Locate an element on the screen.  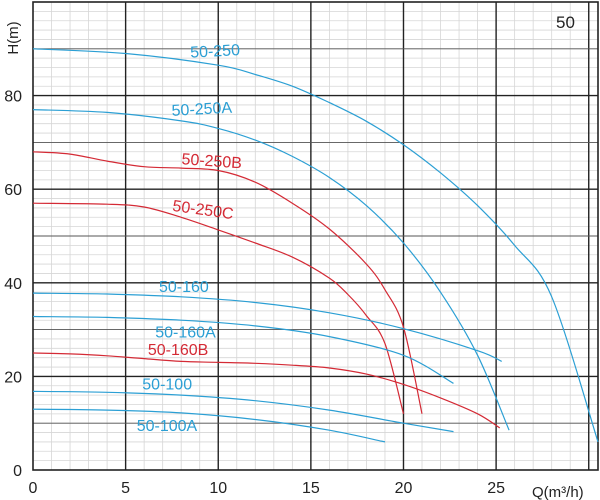
curve-label-50-100A: 50-100A is located at coordinates (167, 426).